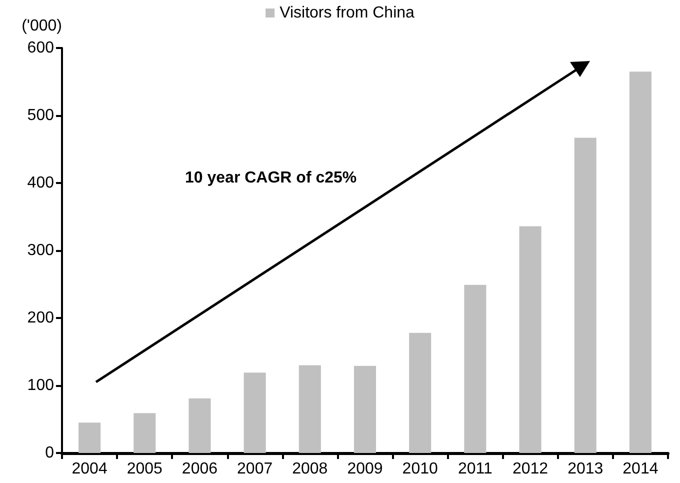 Image resolution: width=680 pixels, height=483 pixels. I want to click on y-tick-label: 600, so click(40, 48).